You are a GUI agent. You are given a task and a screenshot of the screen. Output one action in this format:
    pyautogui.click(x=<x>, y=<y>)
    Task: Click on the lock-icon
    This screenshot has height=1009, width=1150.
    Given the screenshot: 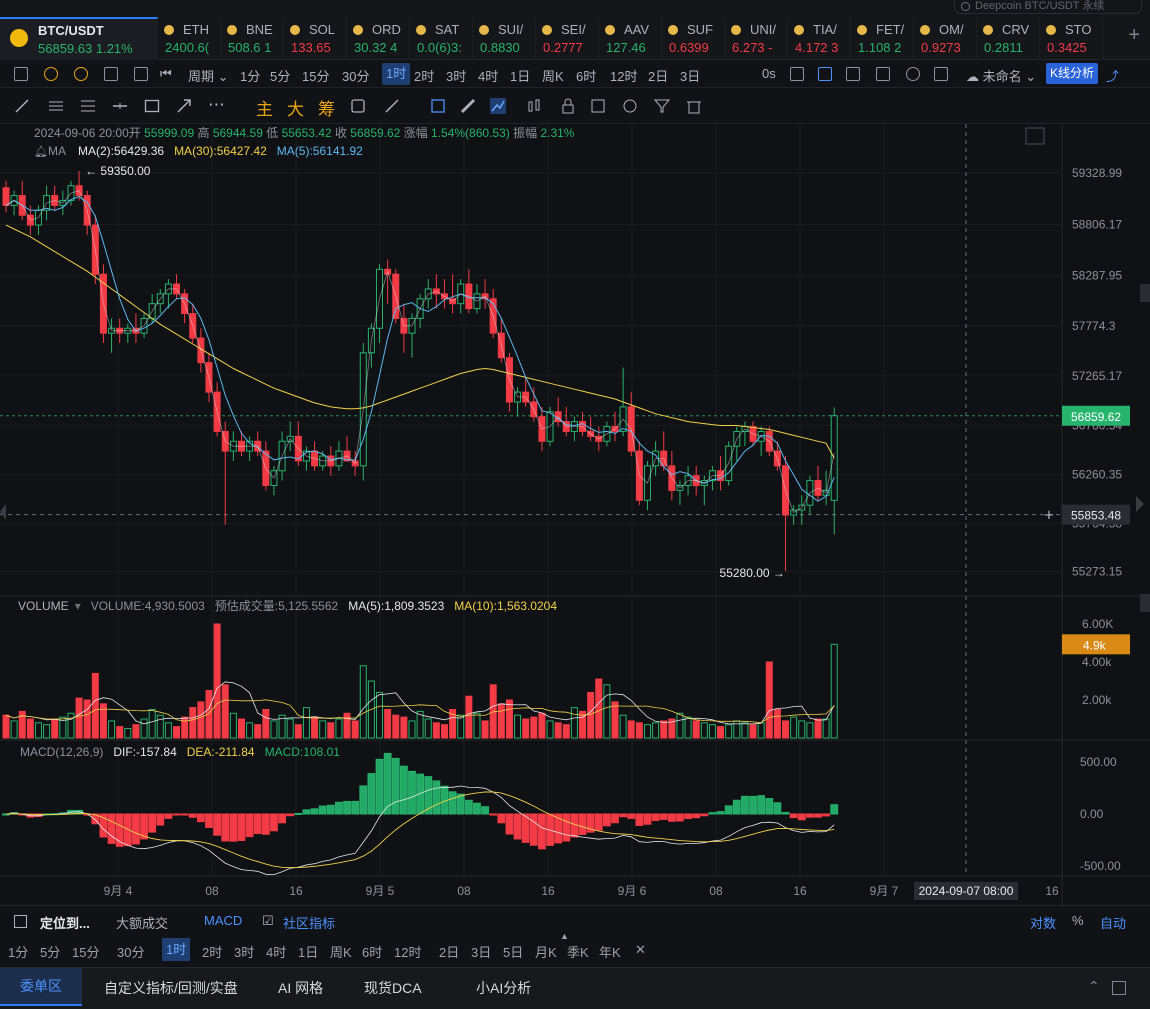 What is the action you would take?
    pyautogui.click(x=568, y=106)
    